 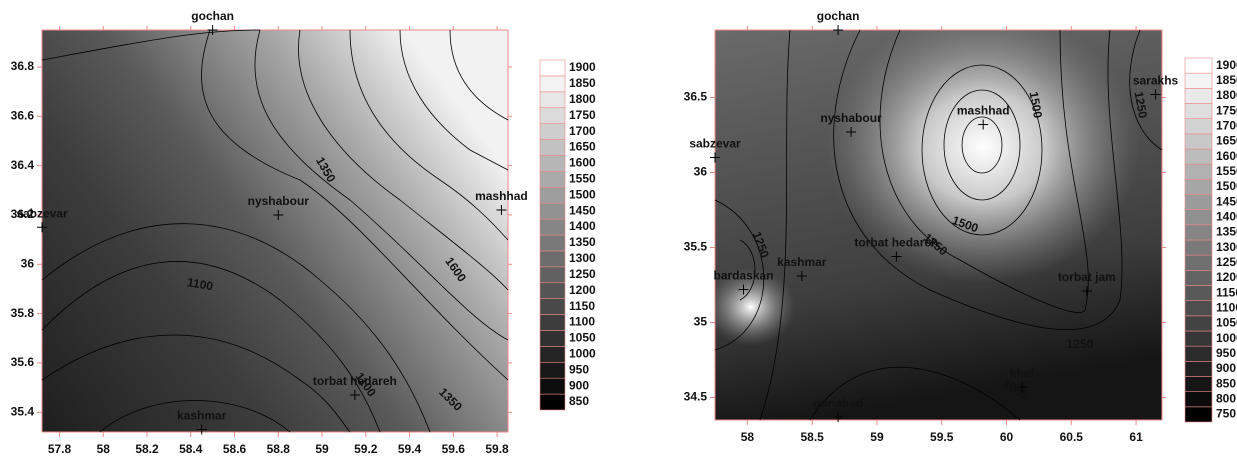 What do you see at coordinates (1226, 307) in the screenshot?
I see `colorbar-label: 1100` at bounding box center [1226, 307].